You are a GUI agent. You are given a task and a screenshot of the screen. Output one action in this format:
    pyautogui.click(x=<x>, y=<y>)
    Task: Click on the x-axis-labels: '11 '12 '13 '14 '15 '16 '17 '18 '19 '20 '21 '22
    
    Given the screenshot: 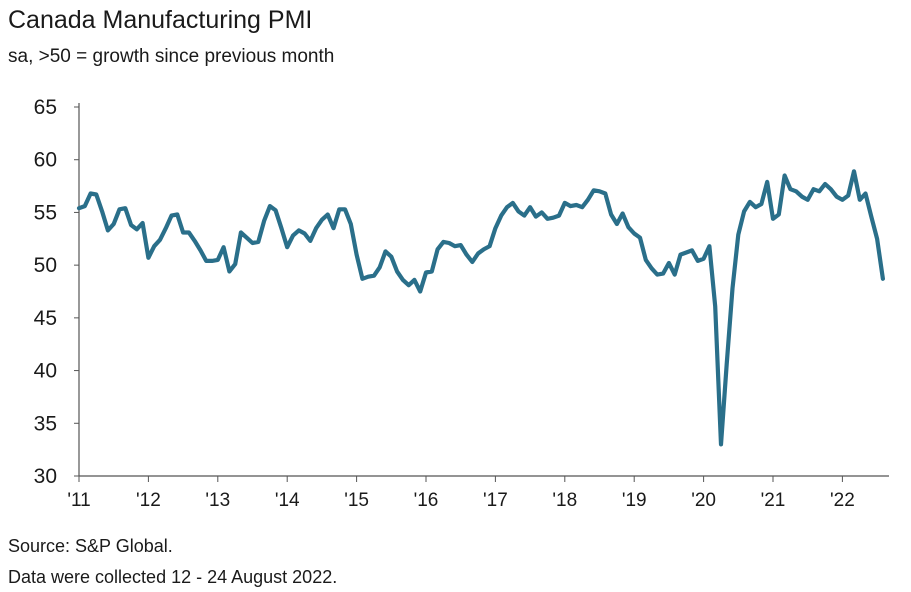 What is the action you would take?
    pyautogui.click(x=460, y=500)
    